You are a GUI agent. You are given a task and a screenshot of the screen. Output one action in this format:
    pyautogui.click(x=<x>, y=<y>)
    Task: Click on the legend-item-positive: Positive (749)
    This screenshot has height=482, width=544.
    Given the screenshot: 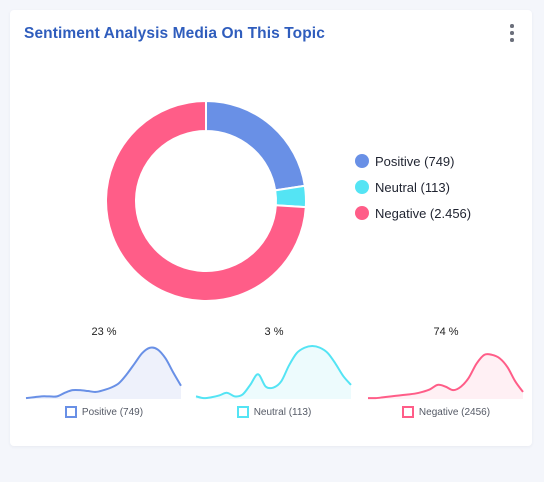 What is the action you would take?
    pyautogui.click(x=413, y=161)
    